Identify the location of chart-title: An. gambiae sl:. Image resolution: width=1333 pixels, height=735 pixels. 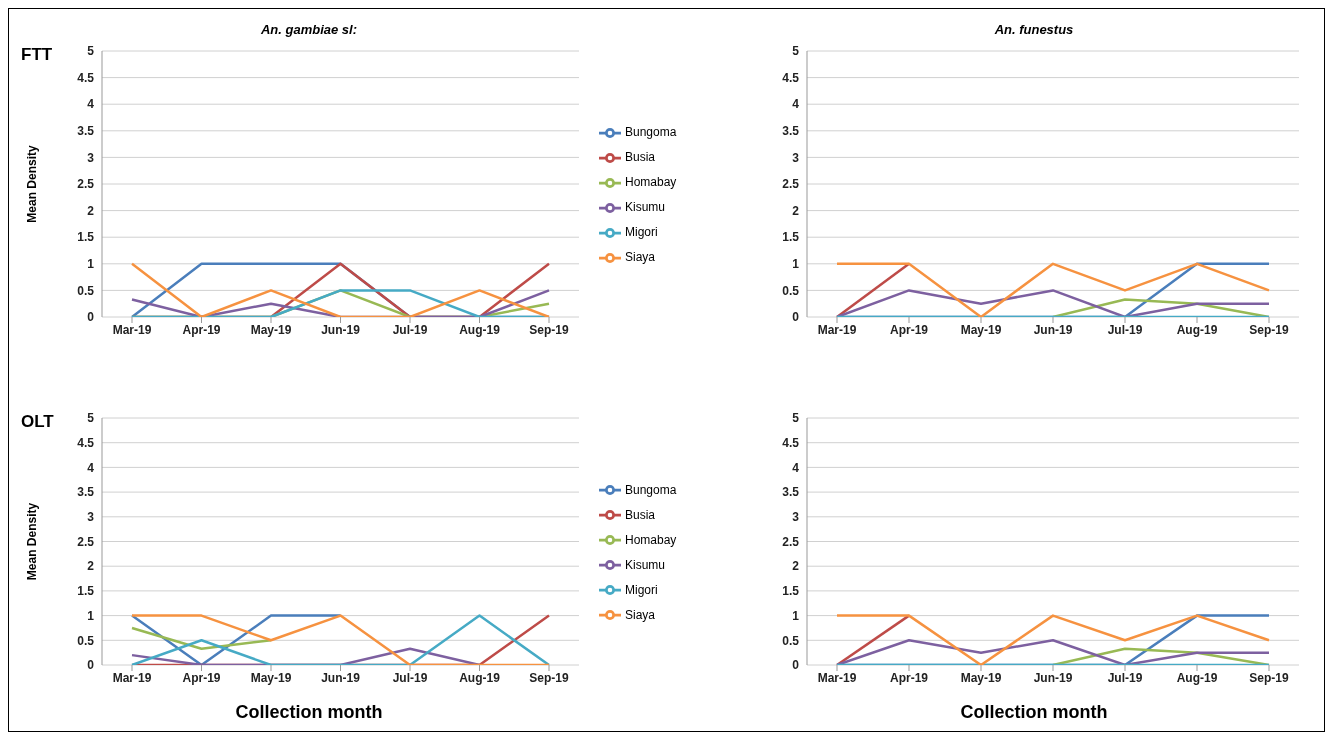
(309, 30).